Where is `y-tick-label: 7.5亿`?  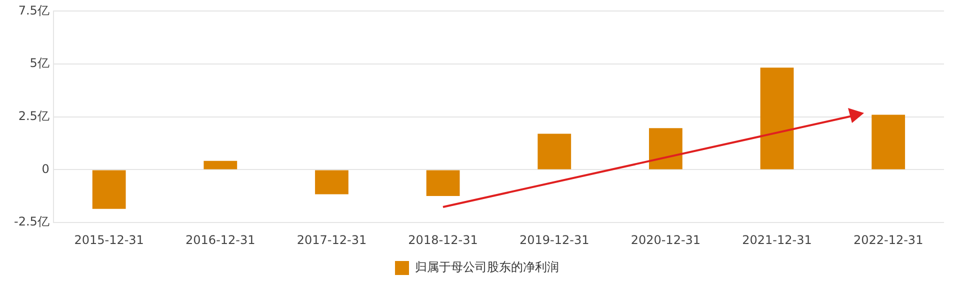 y-tick-label: 7.5亿 is located at coordinates (34, 10).